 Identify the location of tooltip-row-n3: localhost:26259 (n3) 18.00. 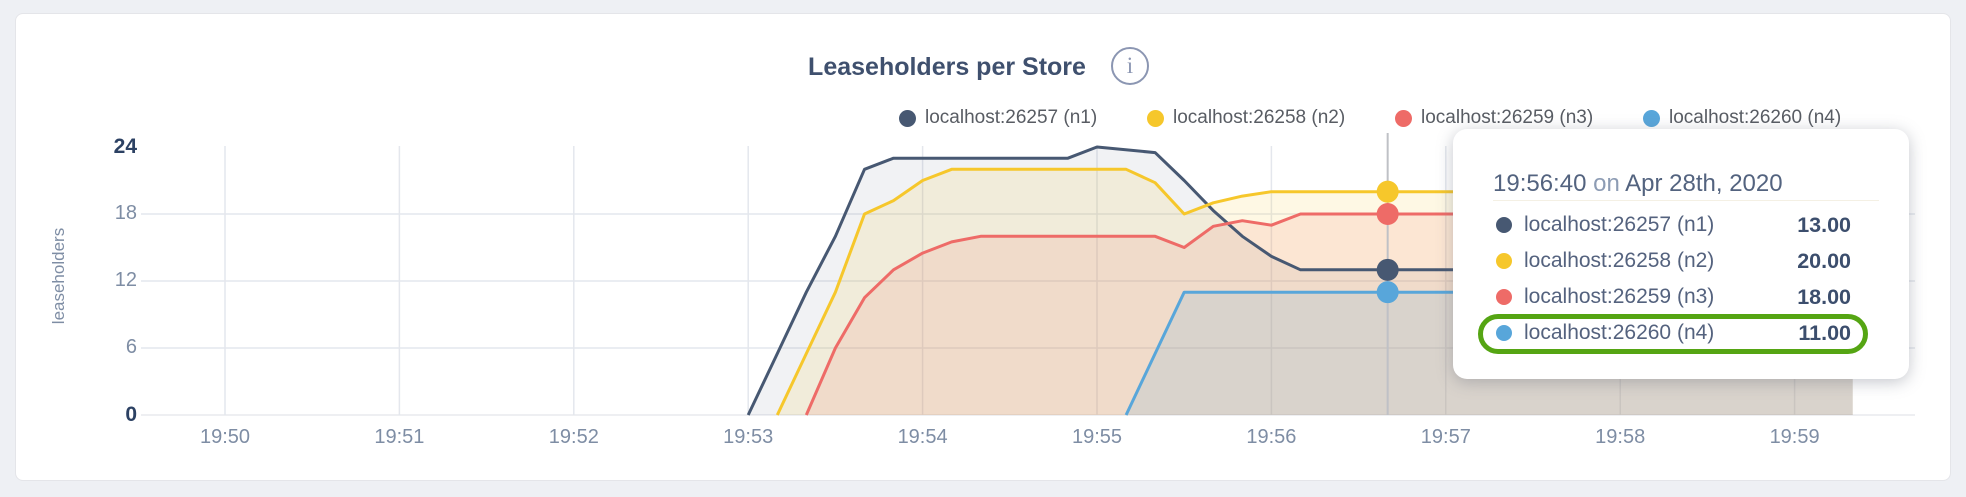
(1681, 297).